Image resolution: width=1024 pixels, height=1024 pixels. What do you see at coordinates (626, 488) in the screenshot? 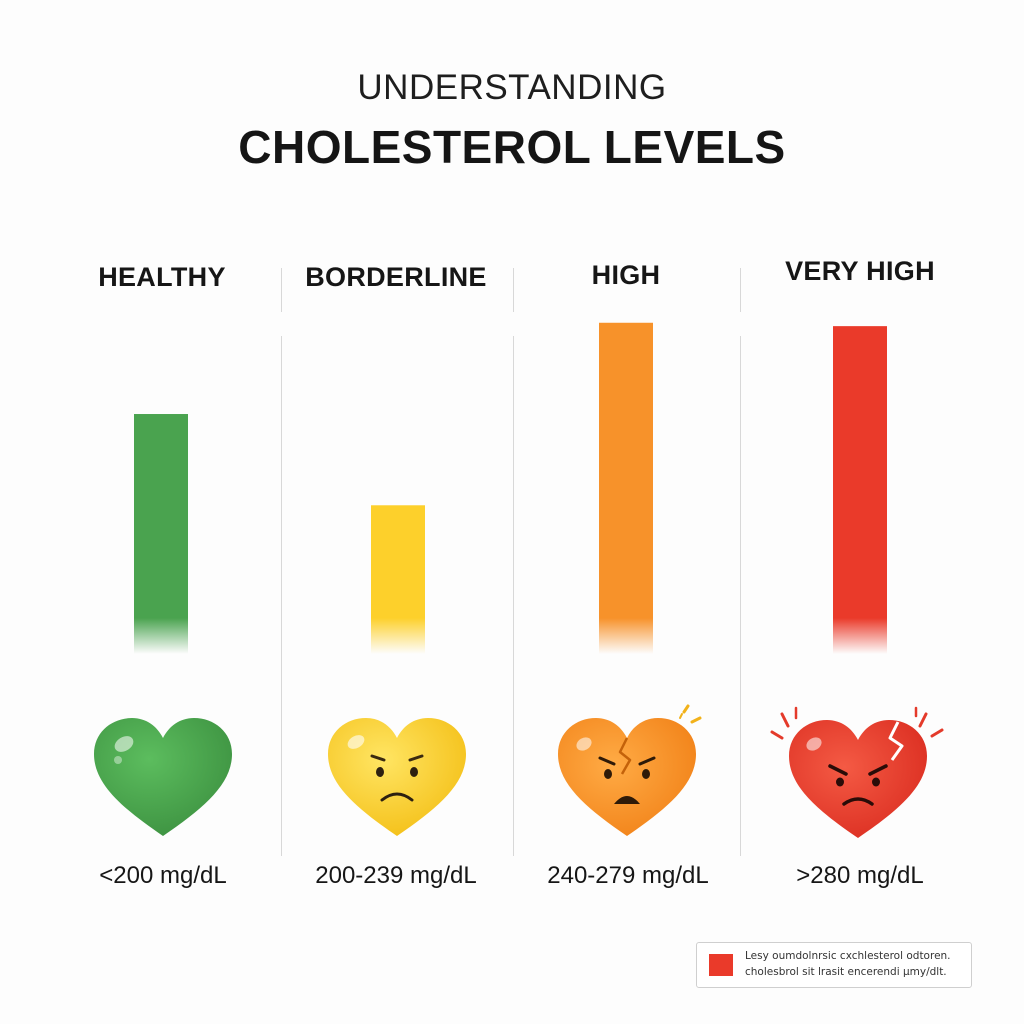
I see `bar-high` at bounding box center [626, 488].